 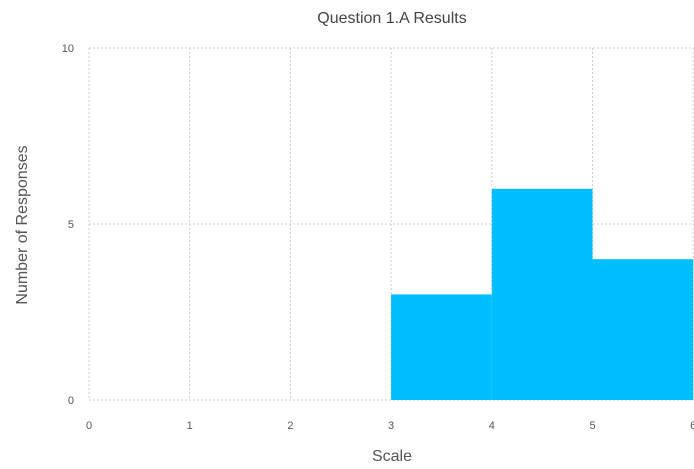 I want to click on x-tick-label: 4, so click(x=492, y=426).